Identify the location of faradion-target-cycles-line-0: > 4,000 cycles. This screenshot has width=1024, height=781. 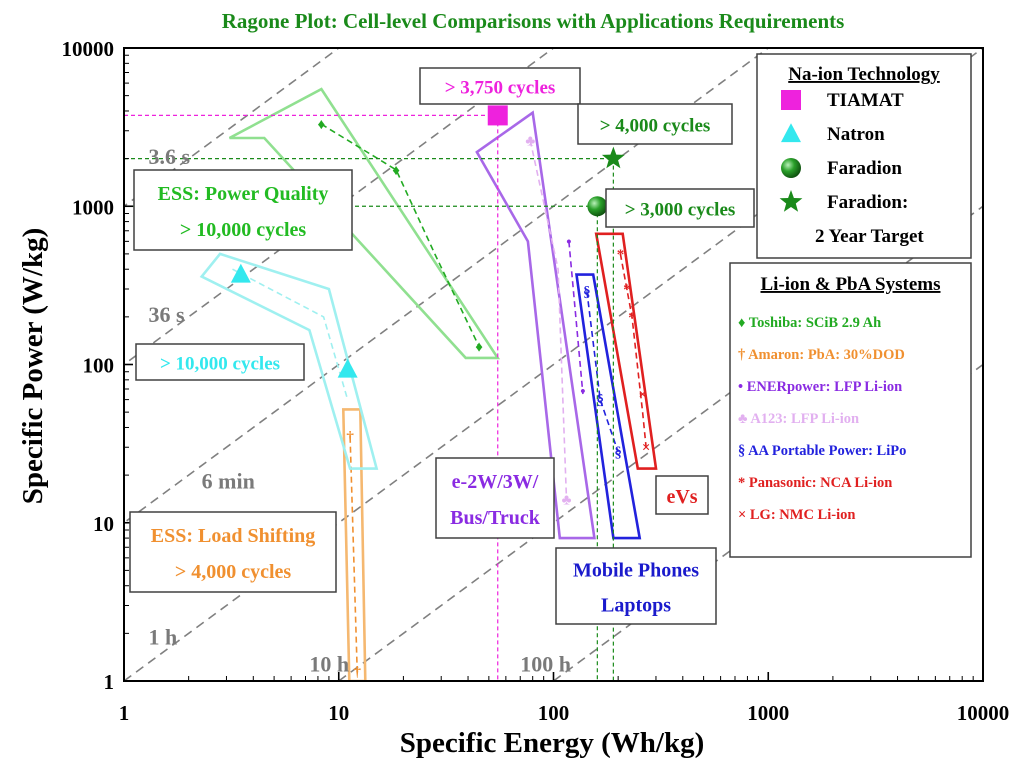
(655, 126).